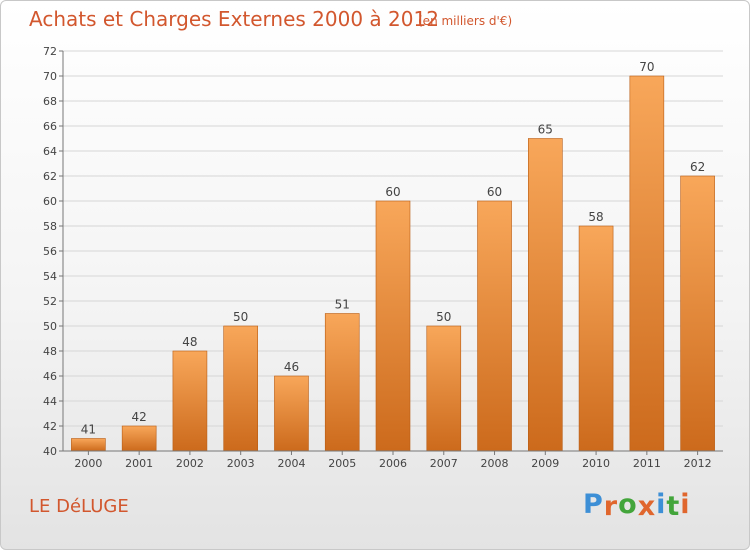  What do you see at coordinates (139, 463) in the screenshot?
I see `x-tick-label: 2001` at bounding box center [139, 463].